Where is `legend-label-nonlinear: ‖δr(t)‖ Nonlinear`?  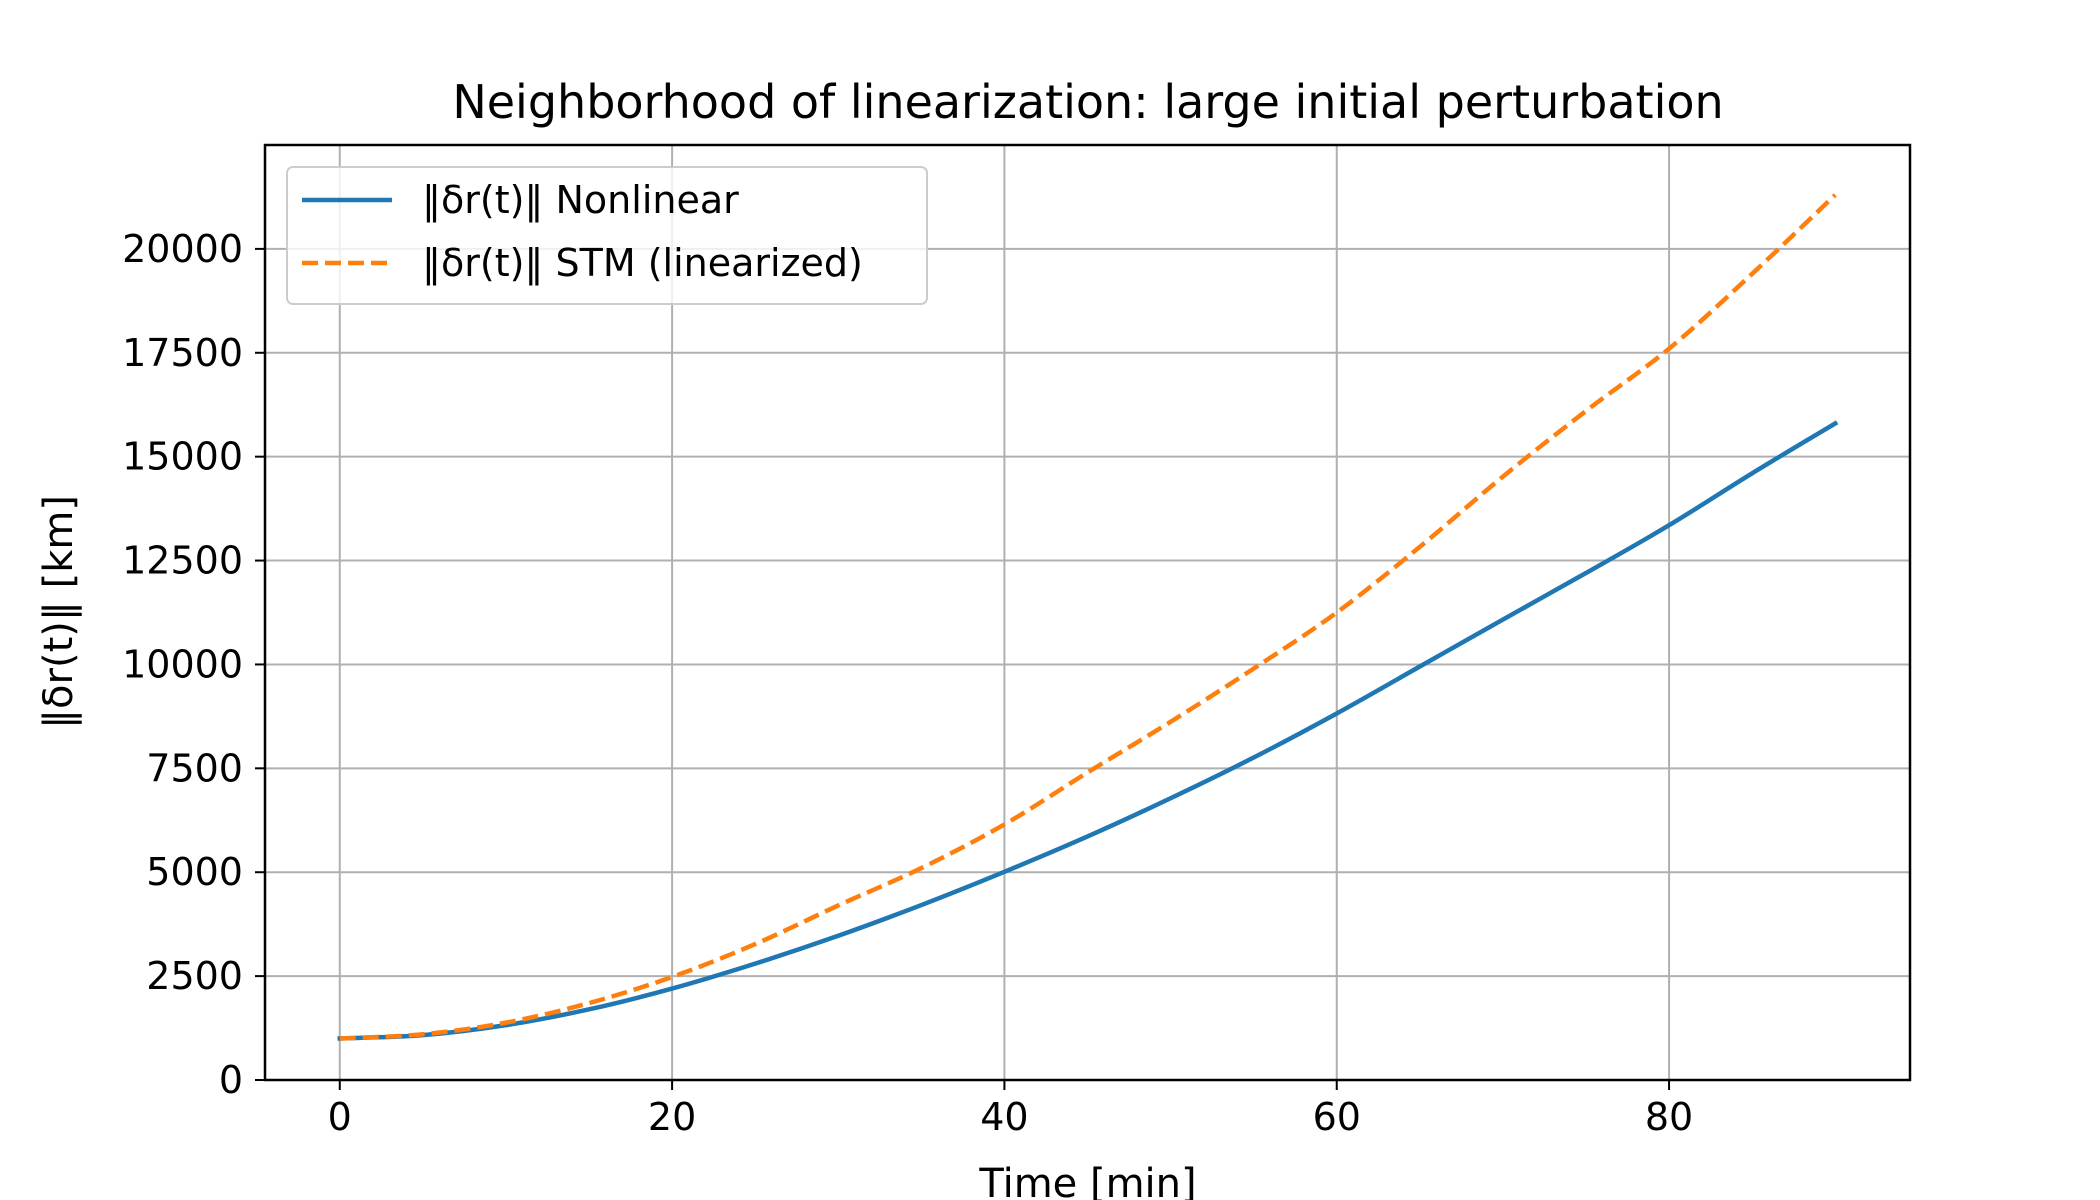
legend-label-nonlinear: ‖δr(t)‖ Nonlinear is located at coordinates (580, 200).